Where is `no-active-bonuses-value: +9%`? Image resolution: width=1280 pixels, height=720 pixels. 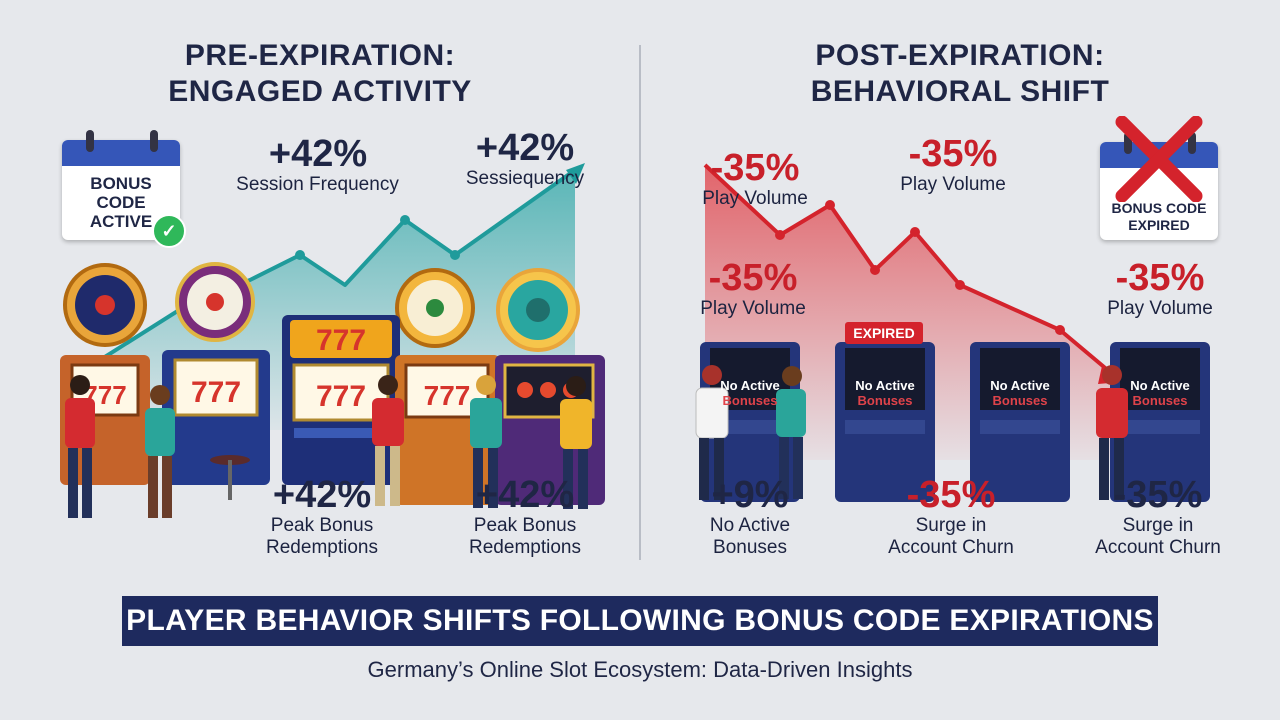 no-active-bonuses-value: +9% is located at coordinates (750, 495).